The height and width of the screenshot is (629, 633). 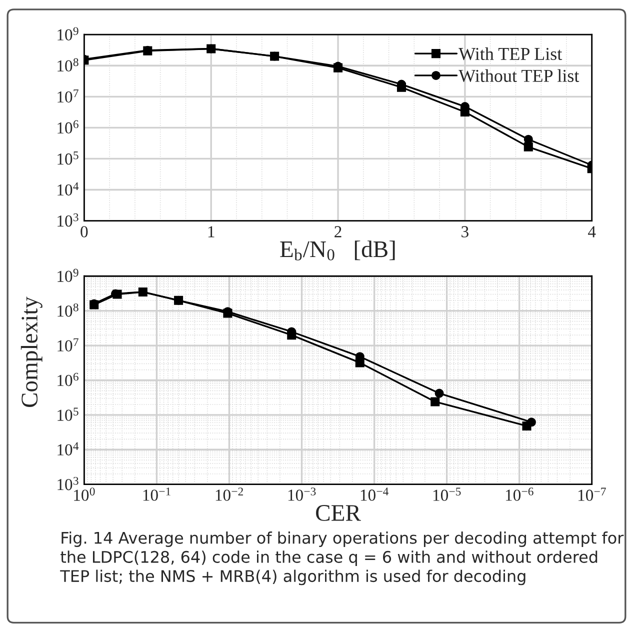 What do you see at coordinates (211, 232) in the screenshot?
I see `x-tick-label: 1` at bounding box center [211, 232].